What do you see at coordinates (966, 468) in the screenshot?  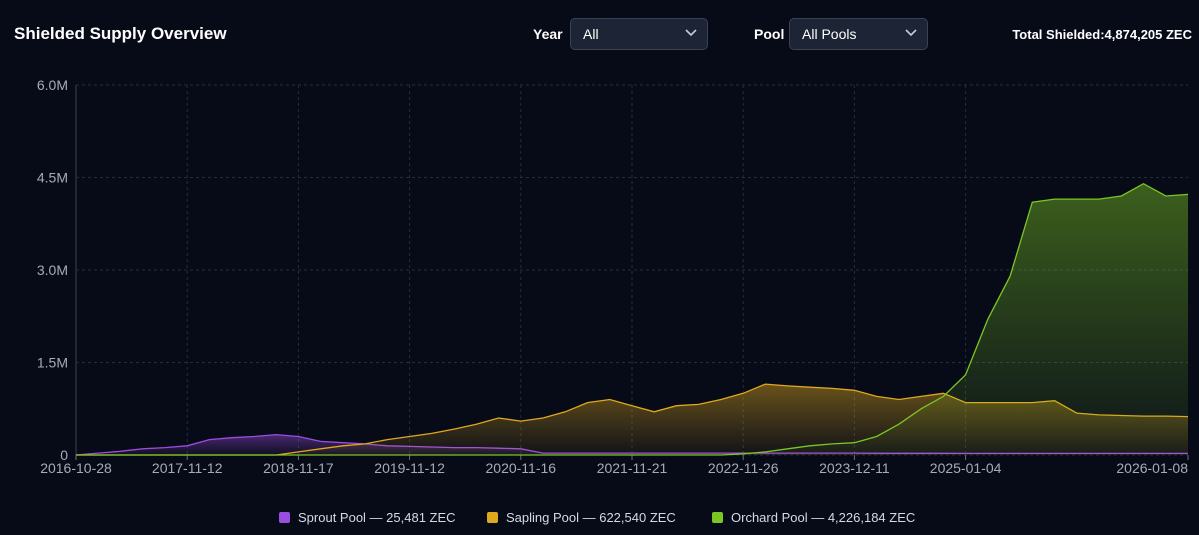 I see `x-tick-label: 2025-01-04` at bounding box center [966, 468].